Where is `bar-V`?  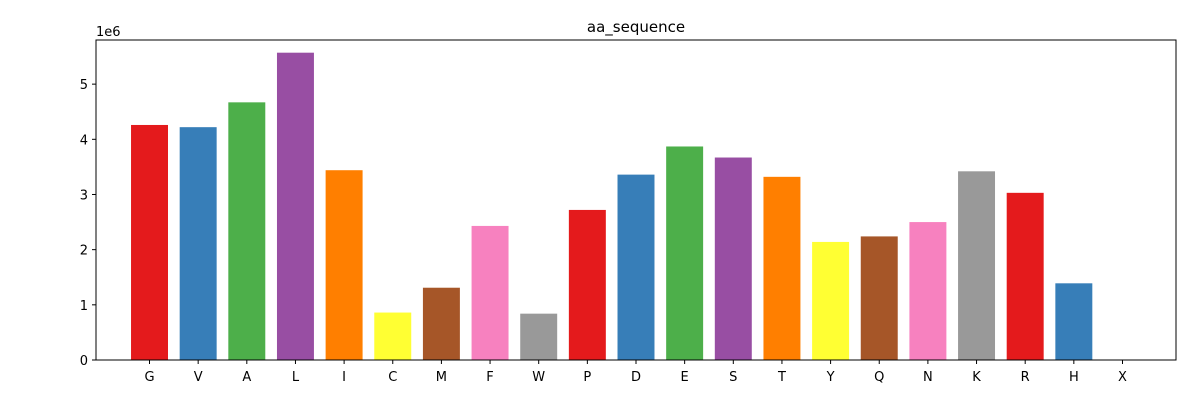
bar-V is located at coordinates (198, 243).